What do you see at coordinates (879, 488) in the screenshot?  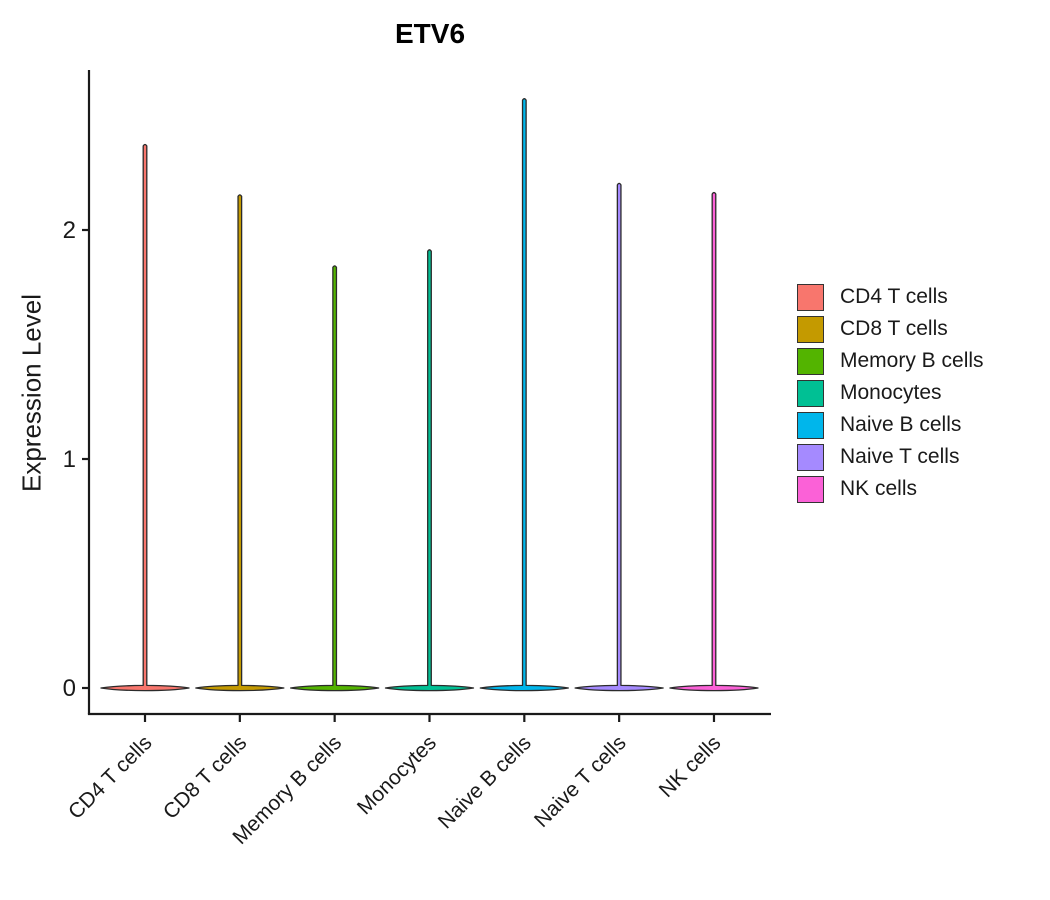 I see `legend-label: NK cells` at bounding box center [879, 488].